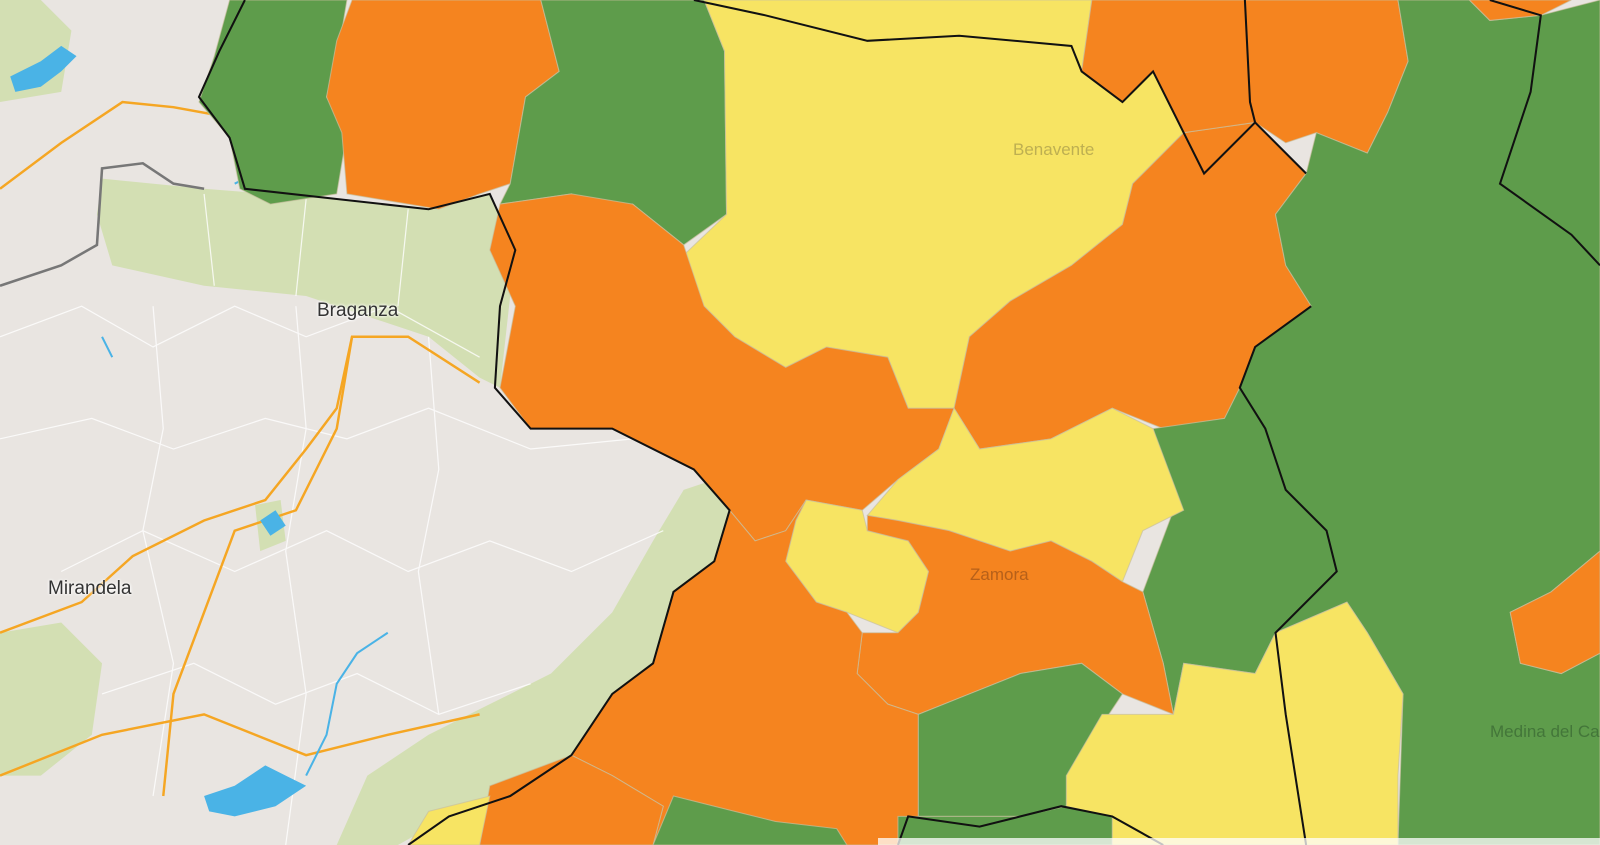  Describe the element at coordinates (90, 588) in the screenshot. I see `place-label-mirandela: Mirandela` at that location.